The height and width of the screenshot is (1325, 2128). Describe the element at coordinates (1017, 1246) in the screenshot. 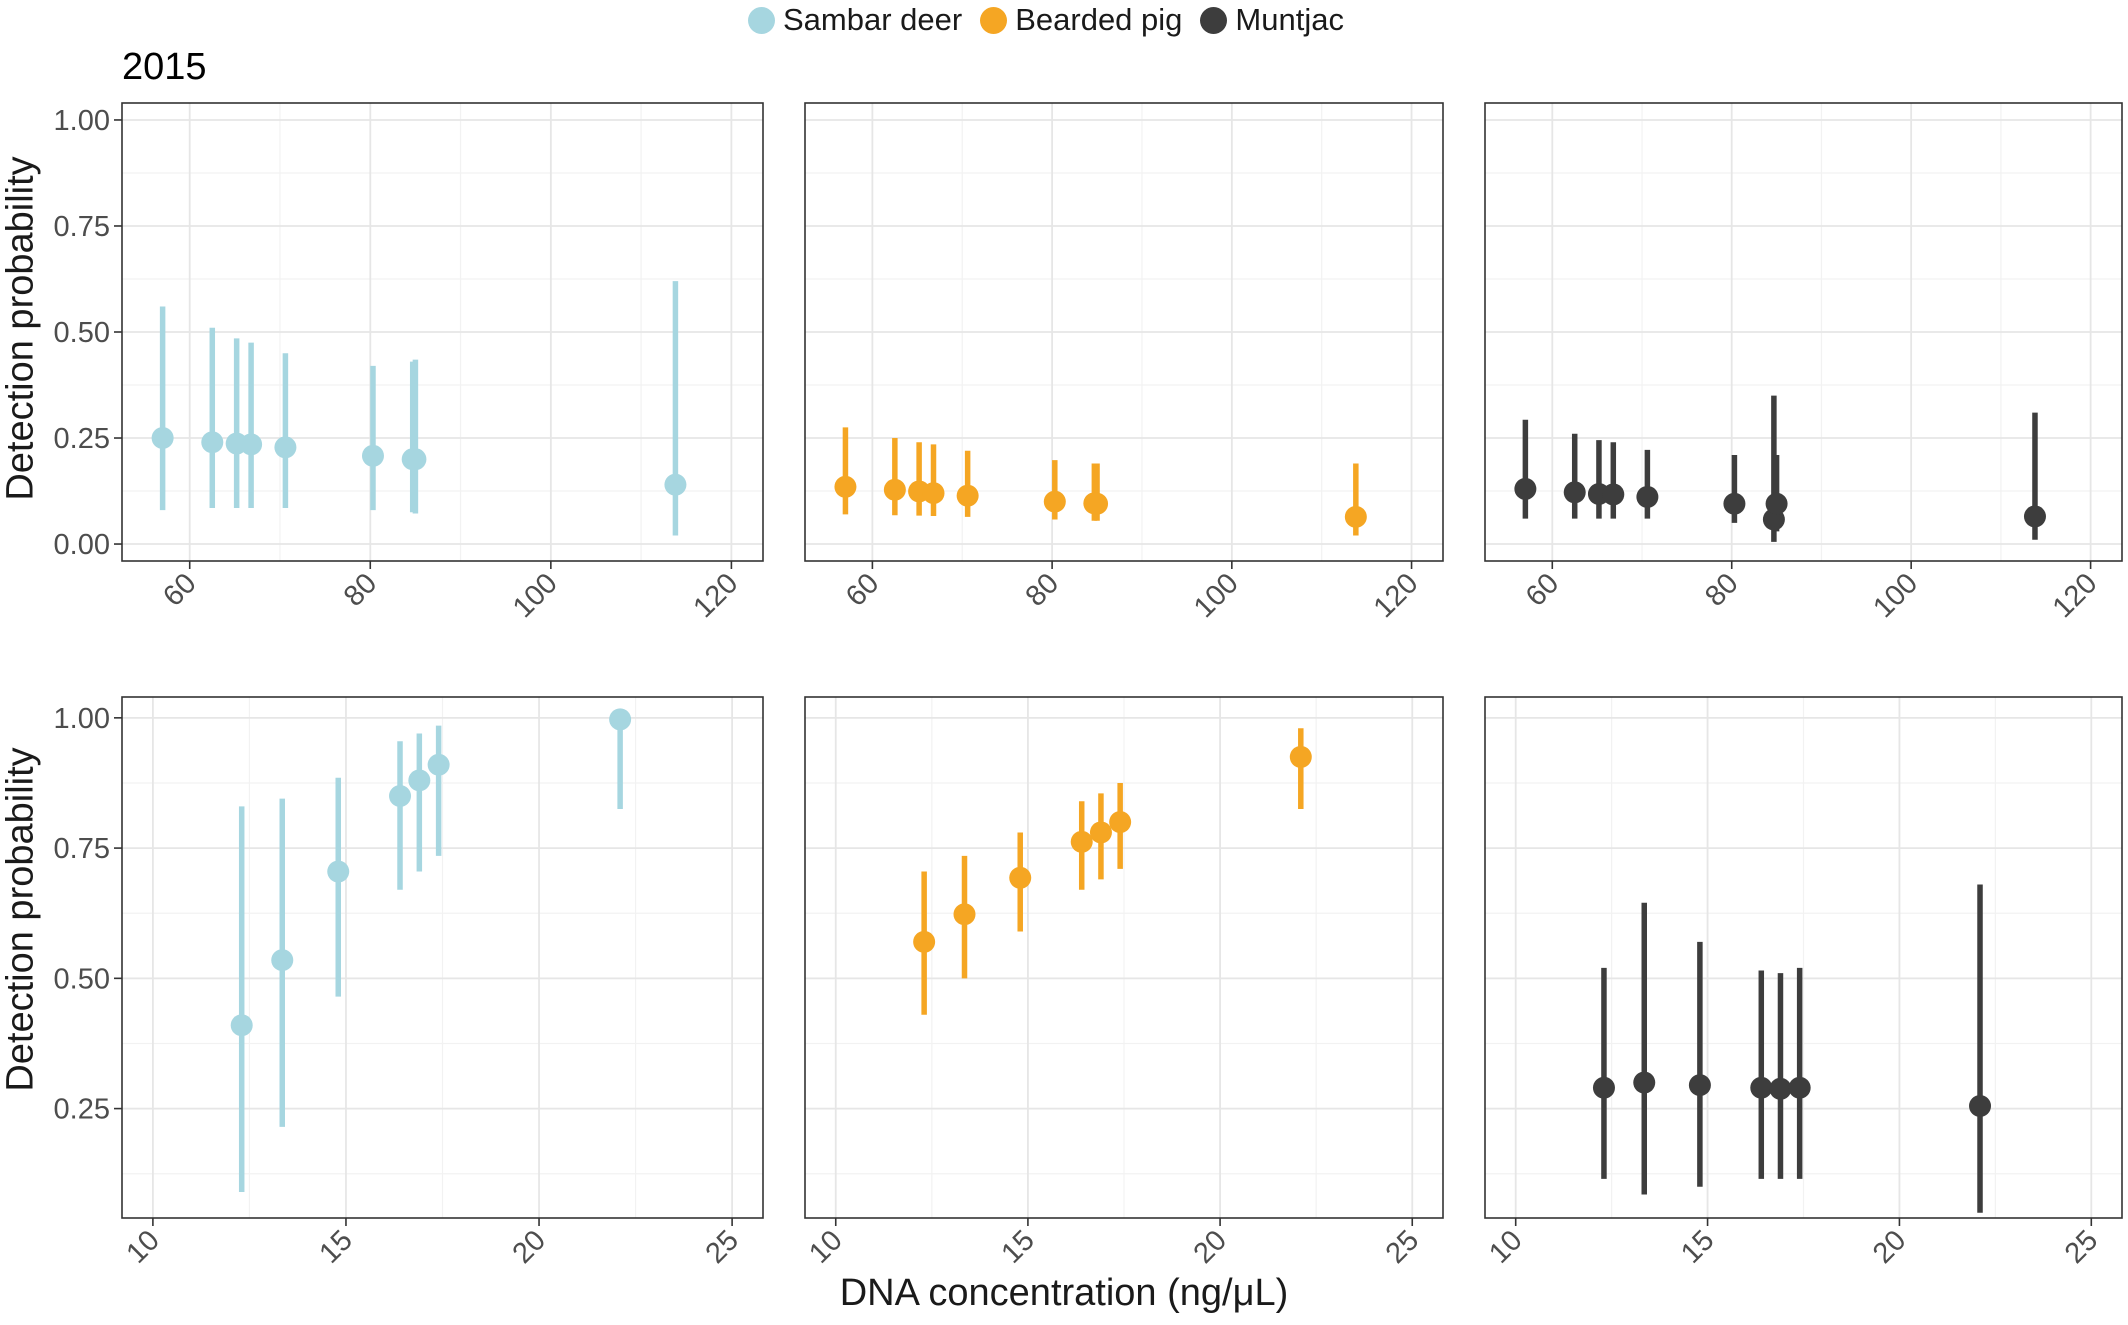

I see `panel-2-2-x-tick-label: 15` at that location.